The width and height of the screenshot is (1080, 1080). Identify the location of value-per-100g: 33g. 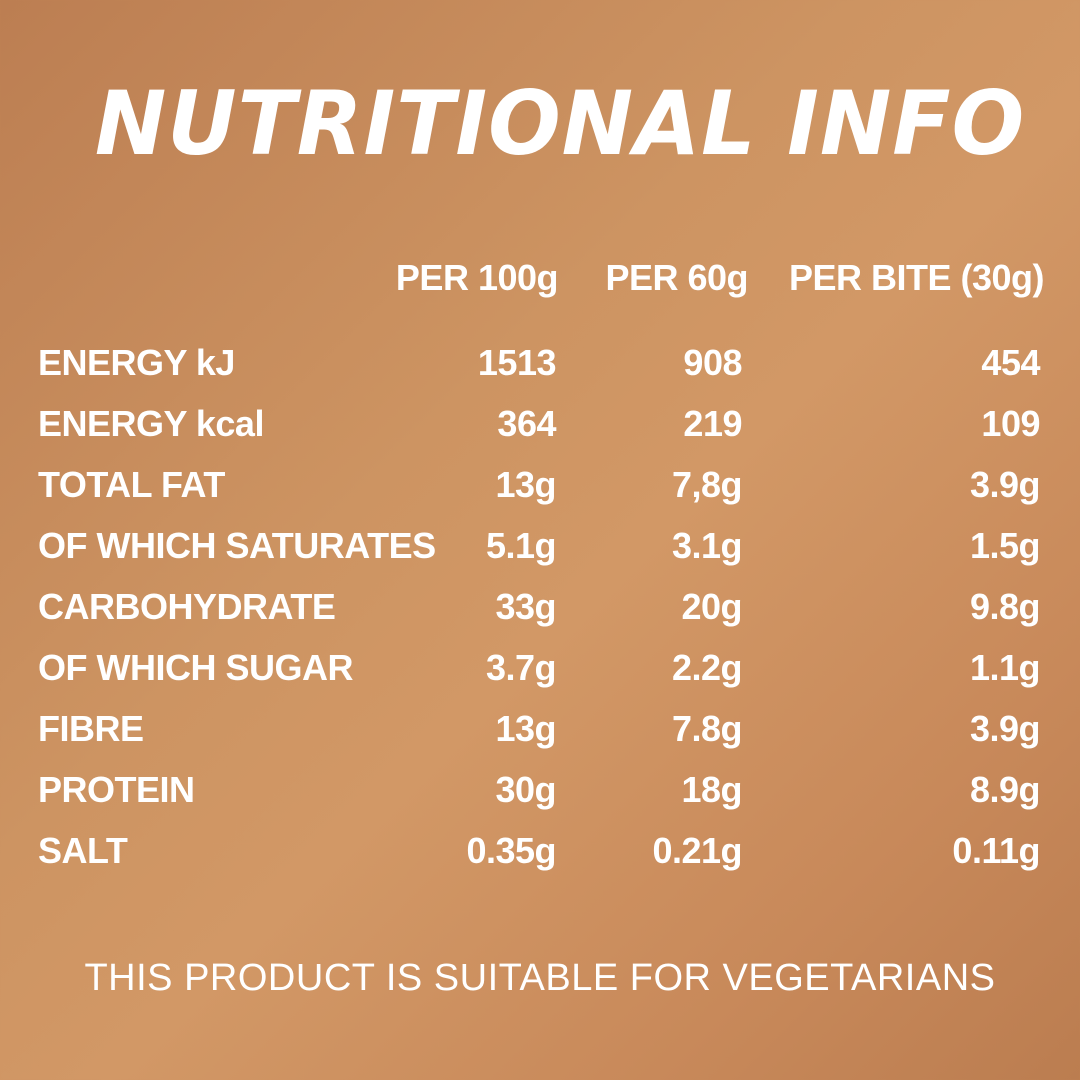
(525, 606).